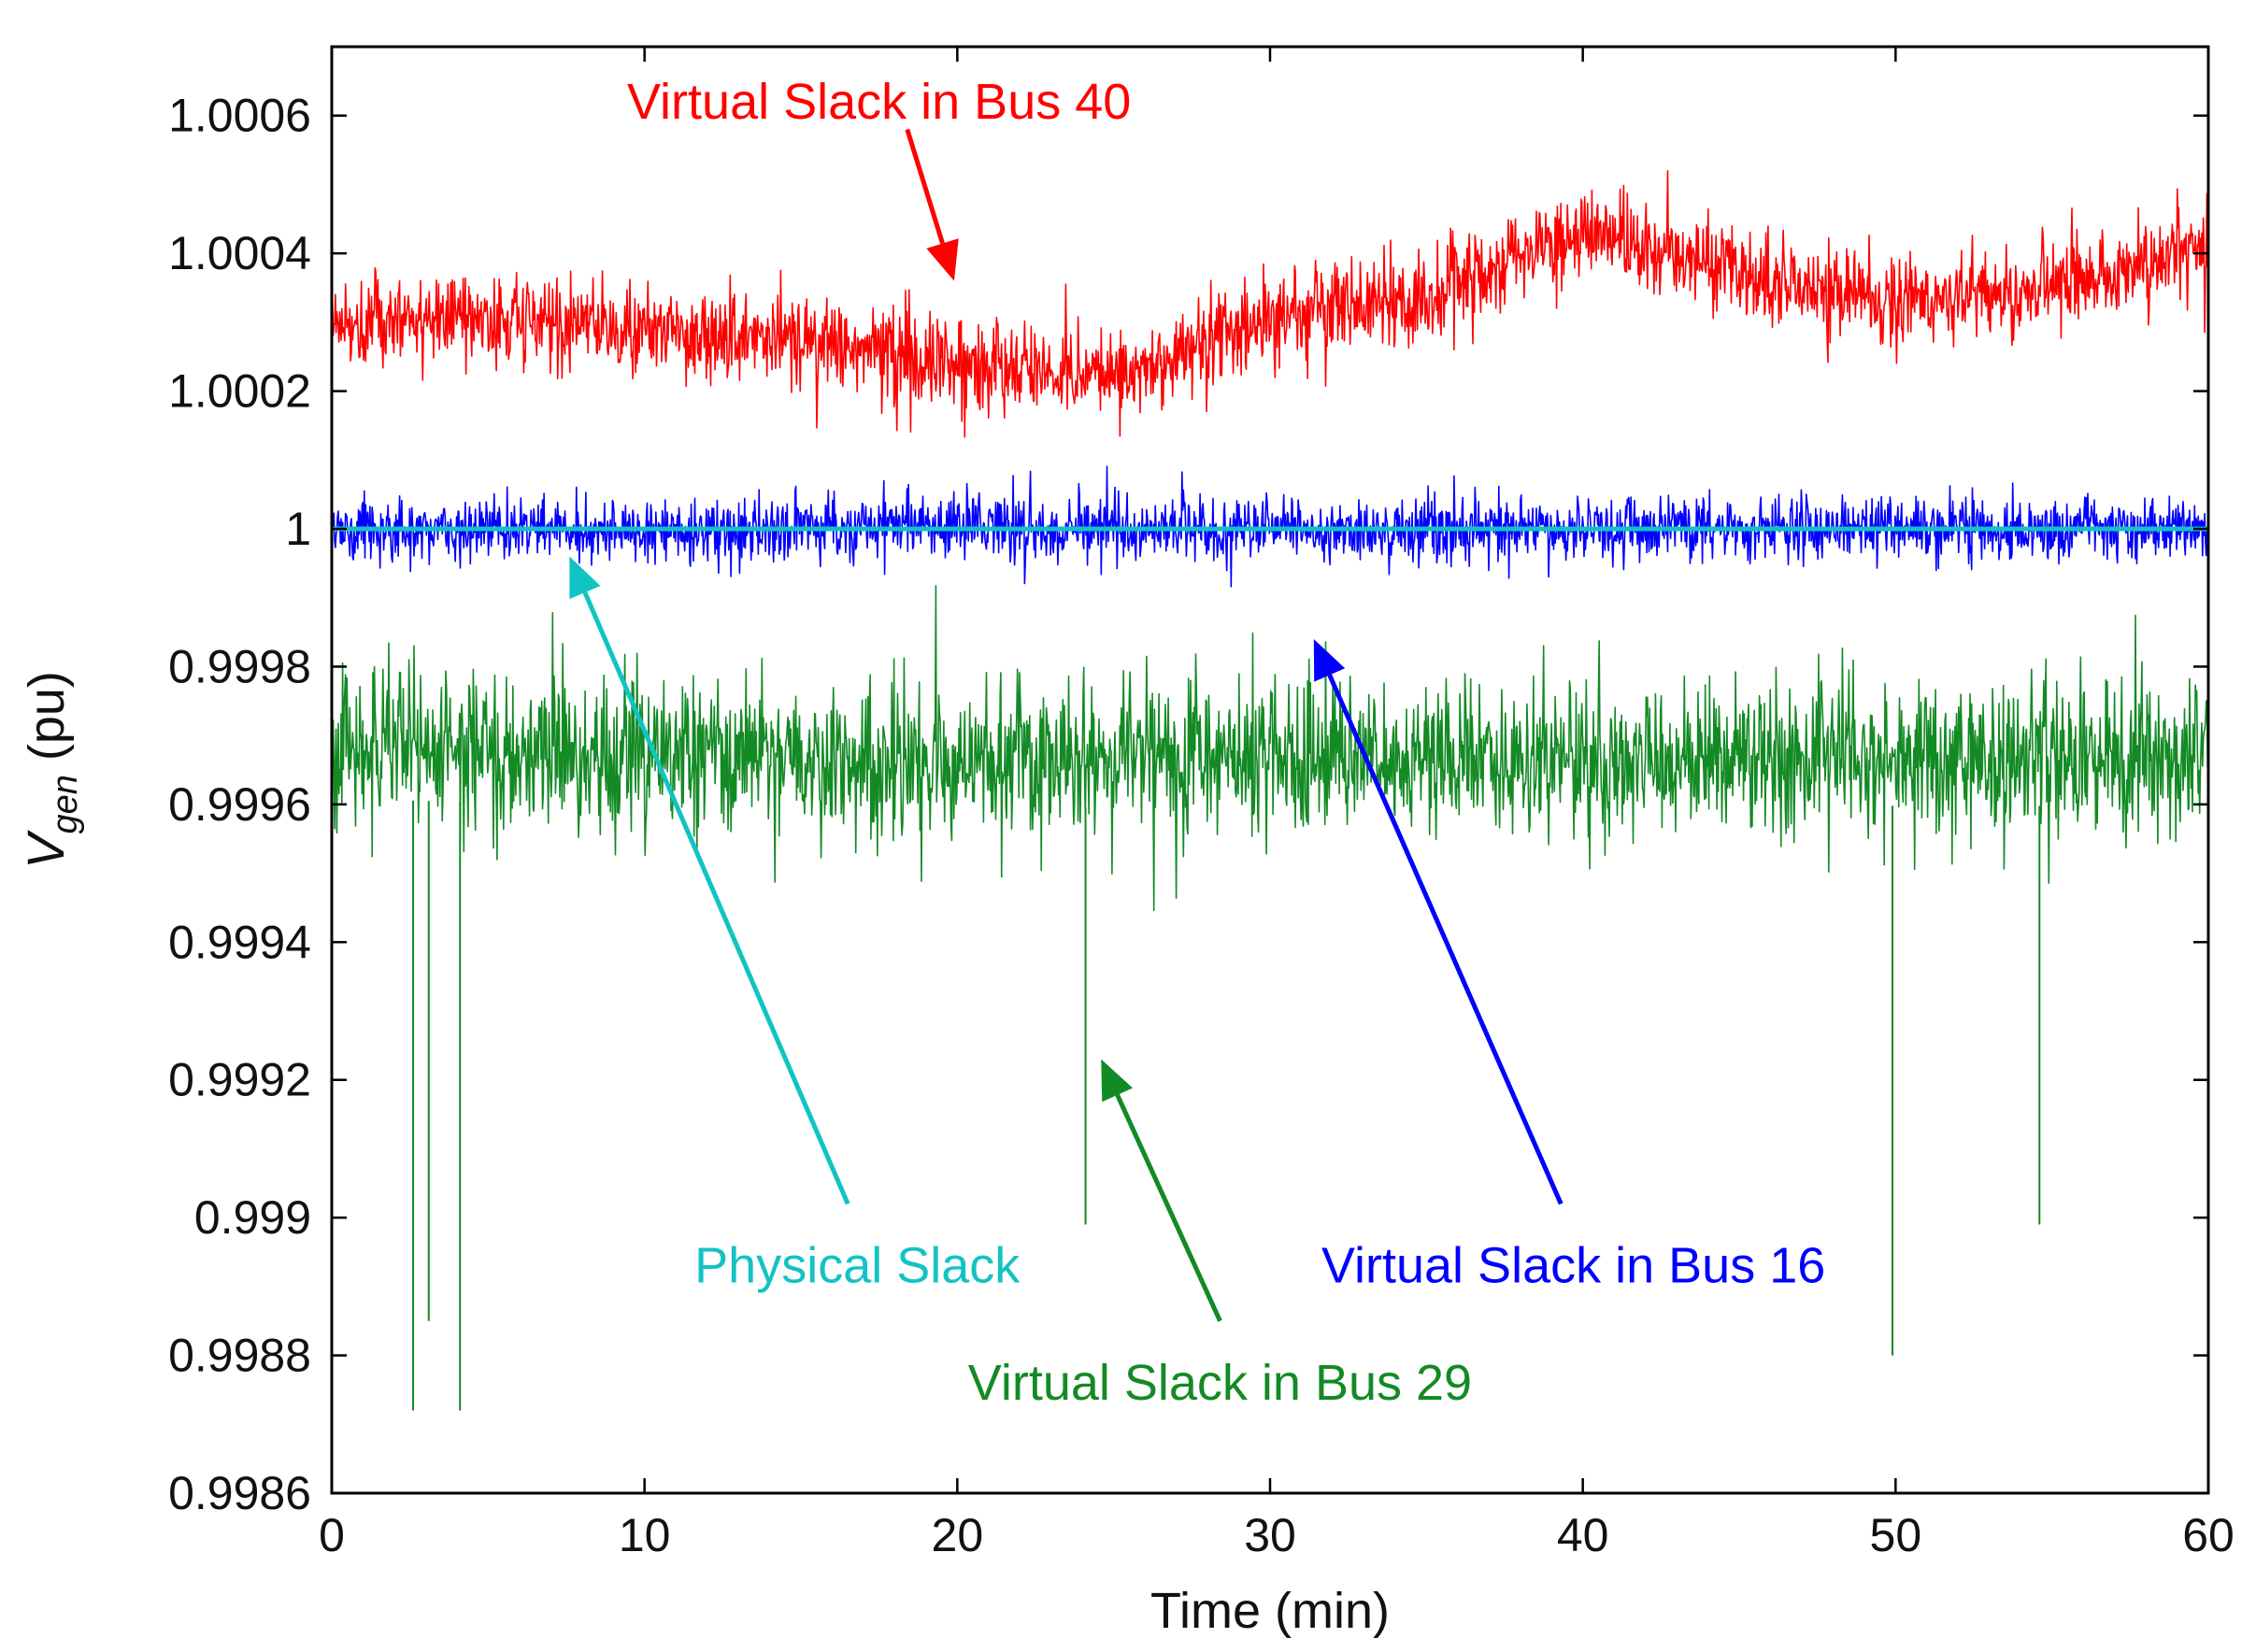 Image resolution: width=2256 pixels, height=1652 pixels. Describe the element at coordinates (1117, 1081) in the screenshot. I see `ann-bus29-arrow-head` at that location.